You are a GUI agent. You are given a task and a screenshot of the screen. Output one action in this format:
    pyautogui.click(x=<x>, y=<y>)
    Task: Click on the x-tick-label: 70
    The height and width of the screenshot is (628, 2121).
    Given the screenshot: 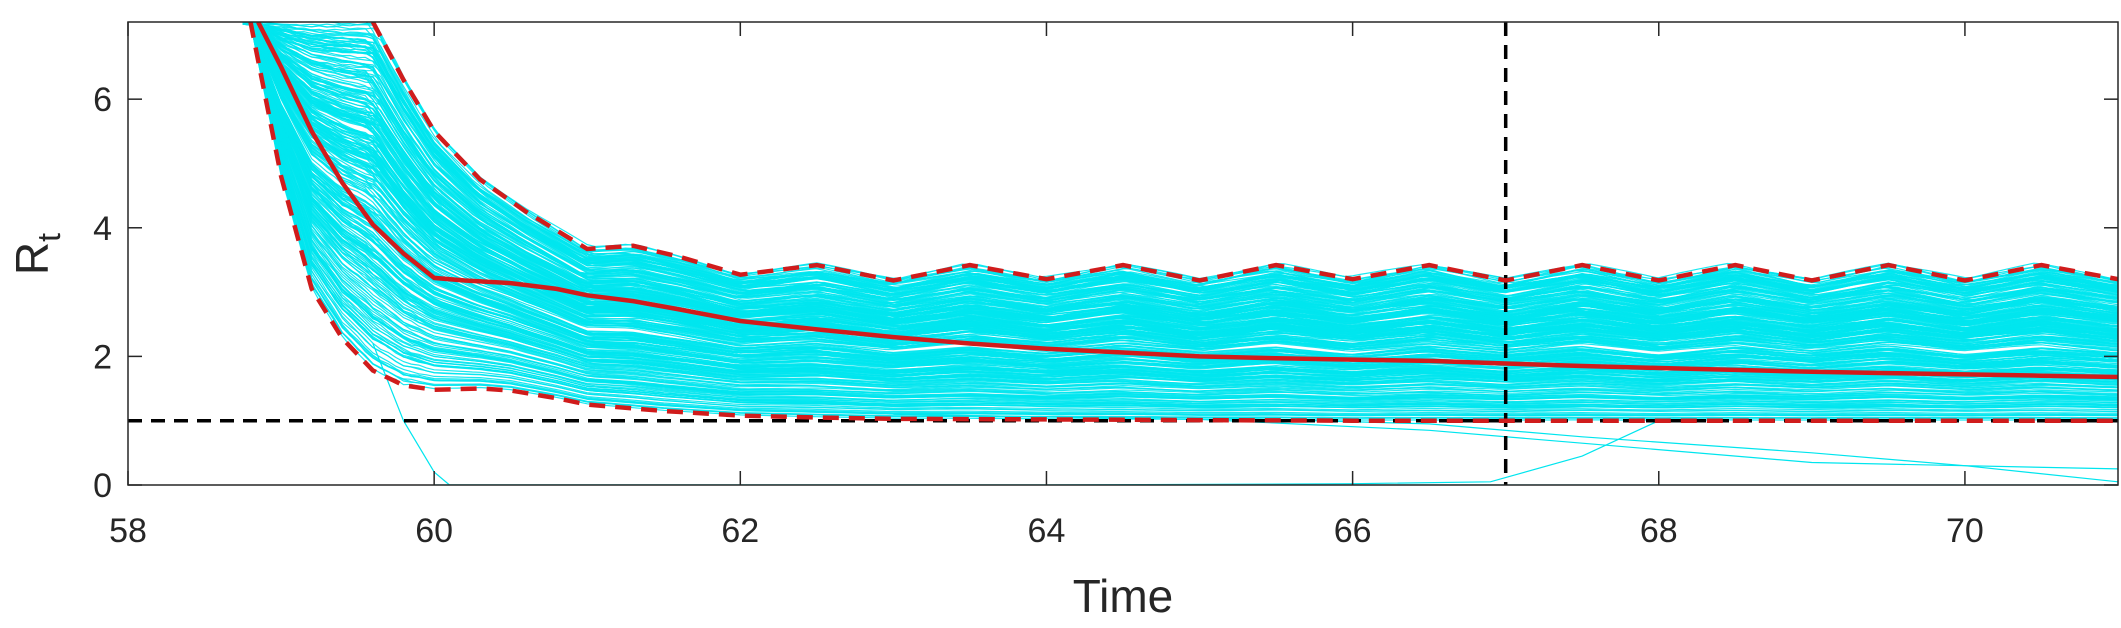 What is the action you would take?
    pyautogui.click(x=1965, y=531)
    